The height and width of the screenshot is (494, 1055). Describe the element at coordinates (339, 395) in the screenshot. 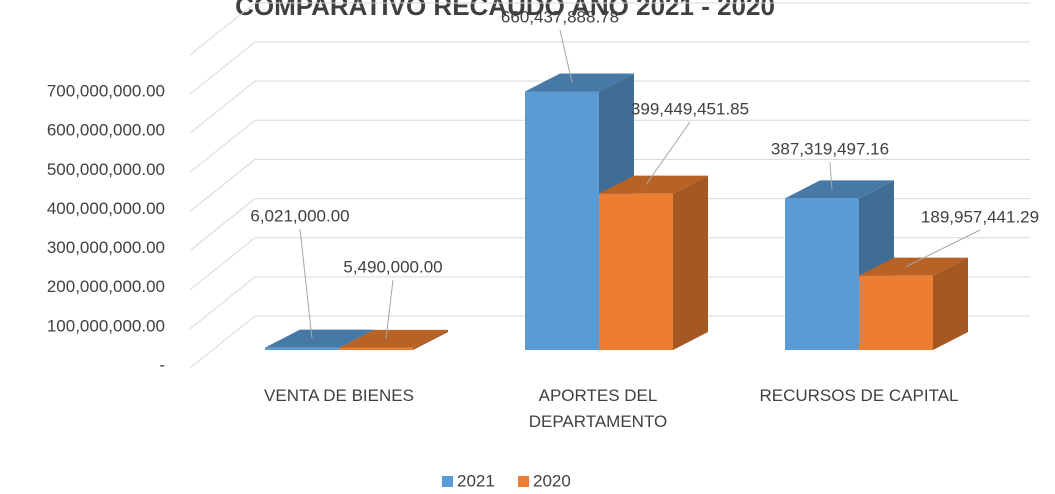

I see `x-tick-label: VENTA DE BIENES` at that location.